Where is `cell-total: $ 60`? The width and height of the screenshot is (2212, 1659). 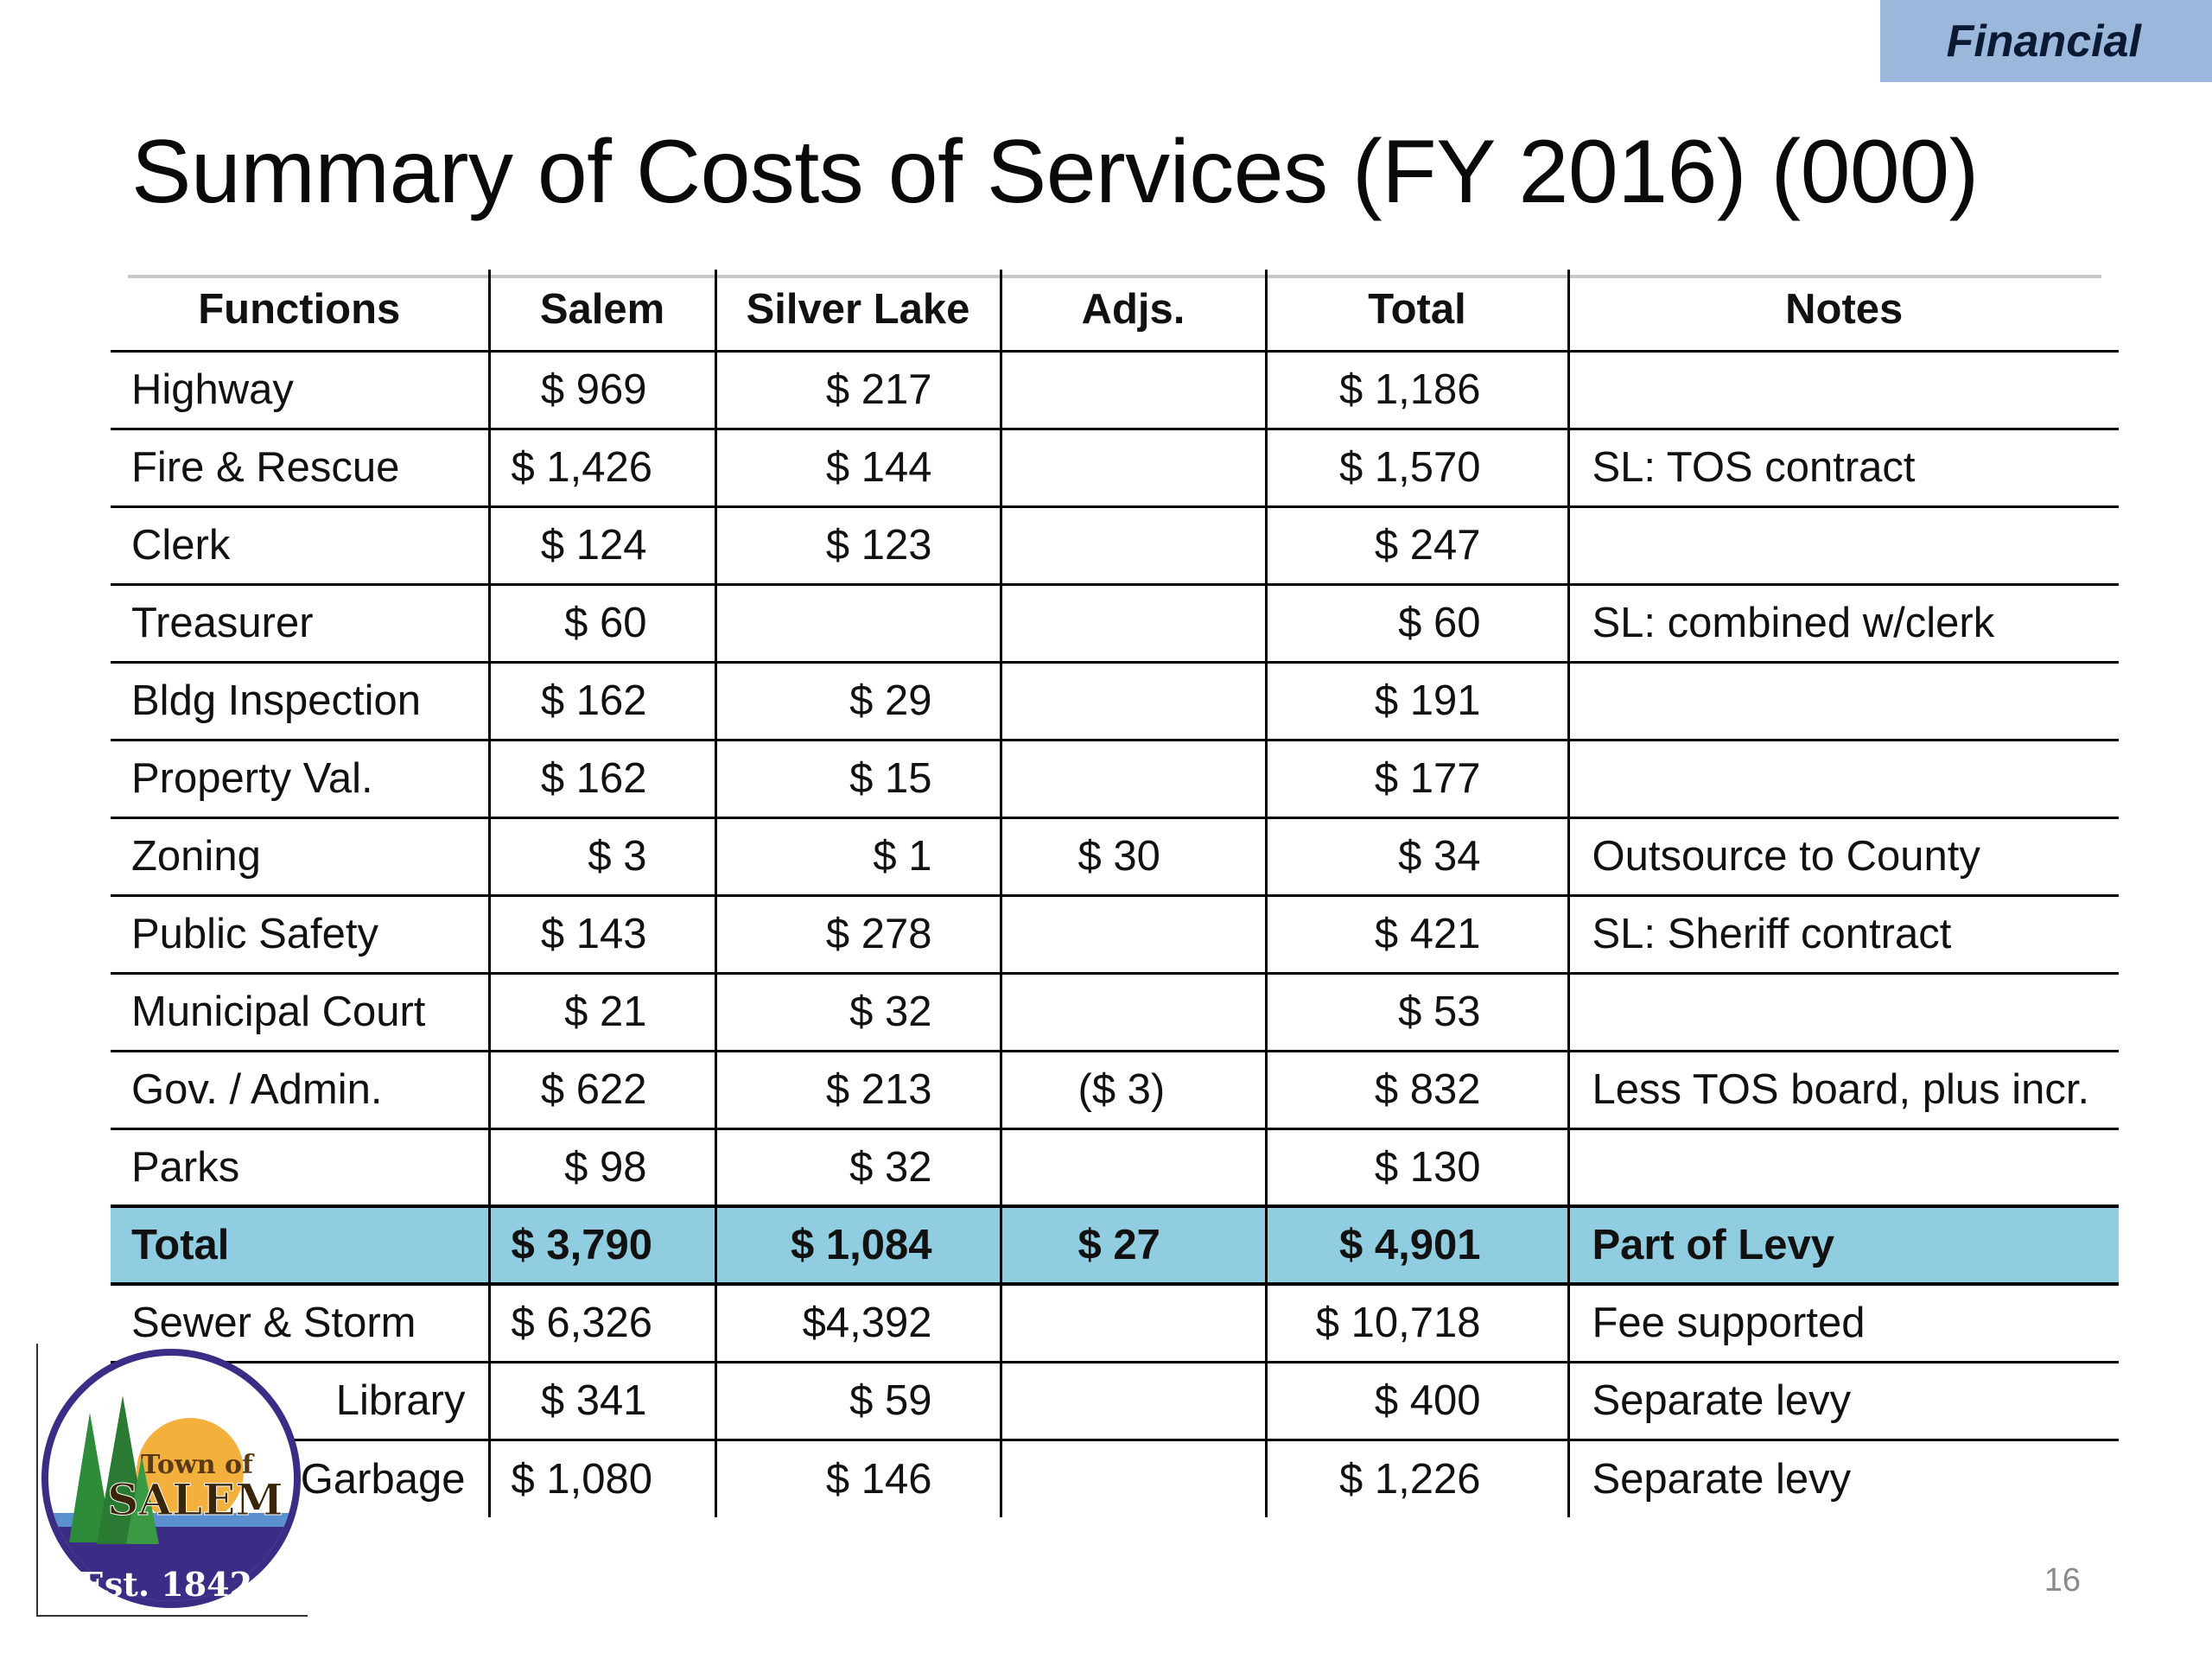 cell-total: $ 60 is located at coordinates (1417, 623).